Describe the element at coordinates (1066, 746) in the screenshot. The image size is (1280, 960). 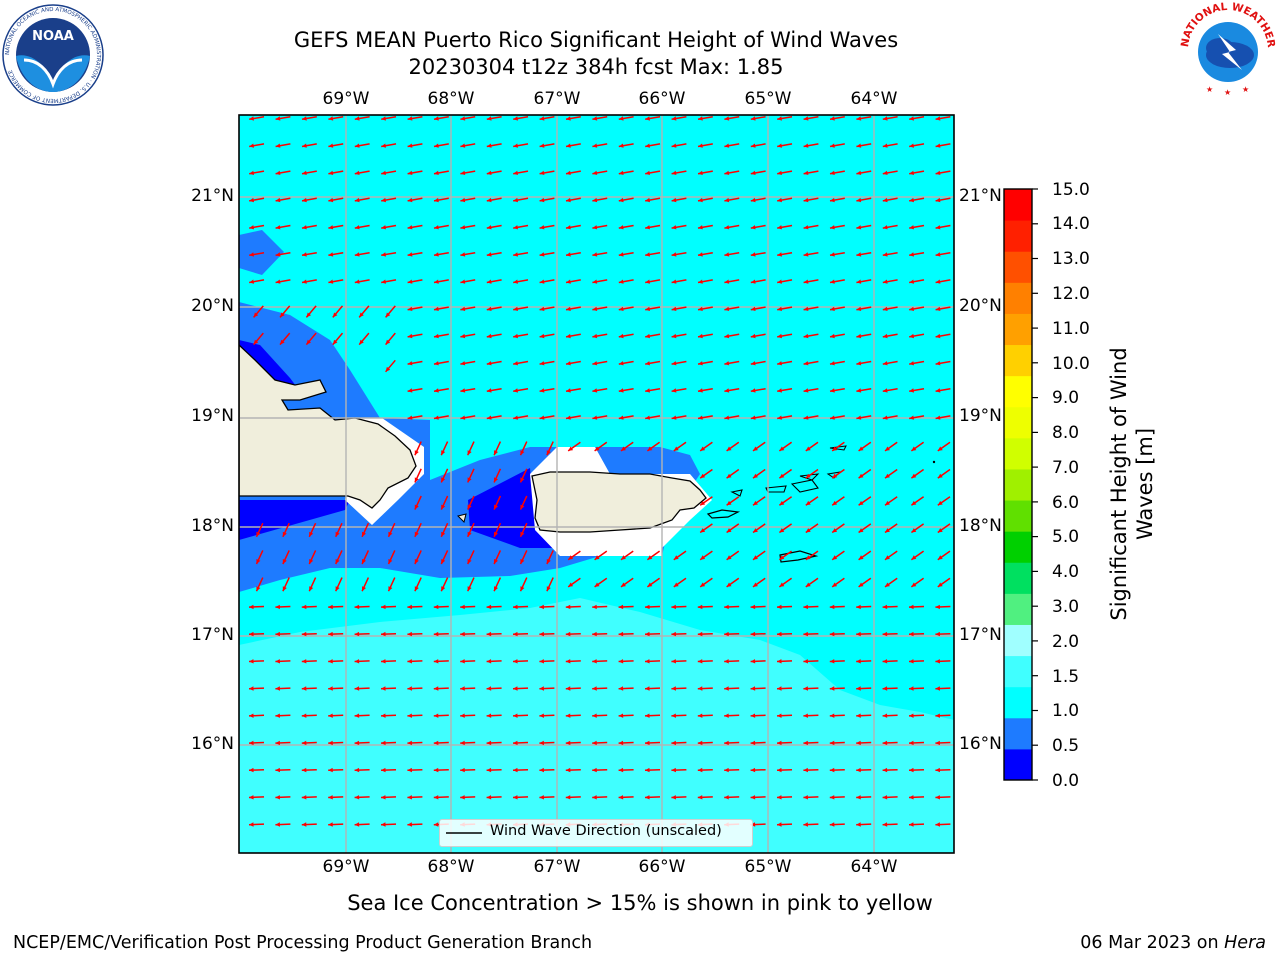
I see `colorbar-tick-0.5: 0.5` at that location.